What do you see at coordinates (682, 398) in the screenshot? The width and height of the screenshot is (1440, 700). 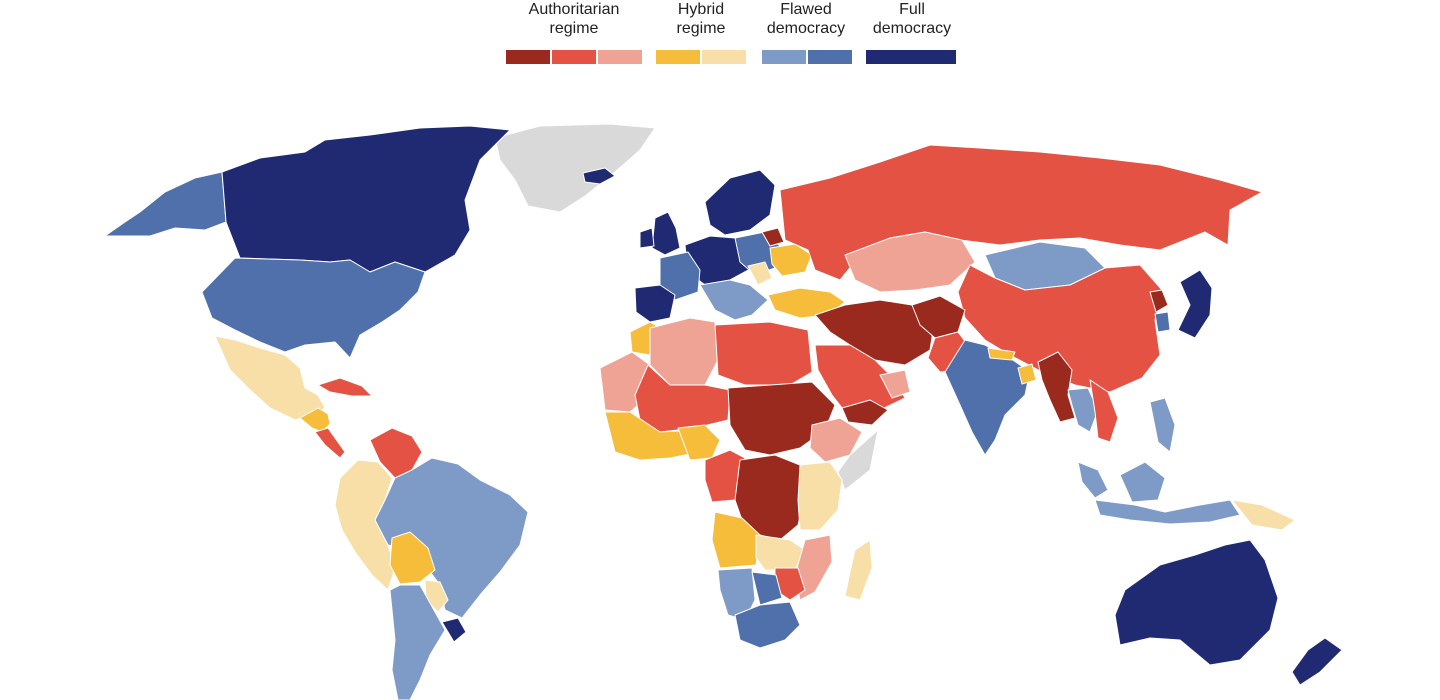 I see `region-mali-niger` at bounding box center [682, 398].